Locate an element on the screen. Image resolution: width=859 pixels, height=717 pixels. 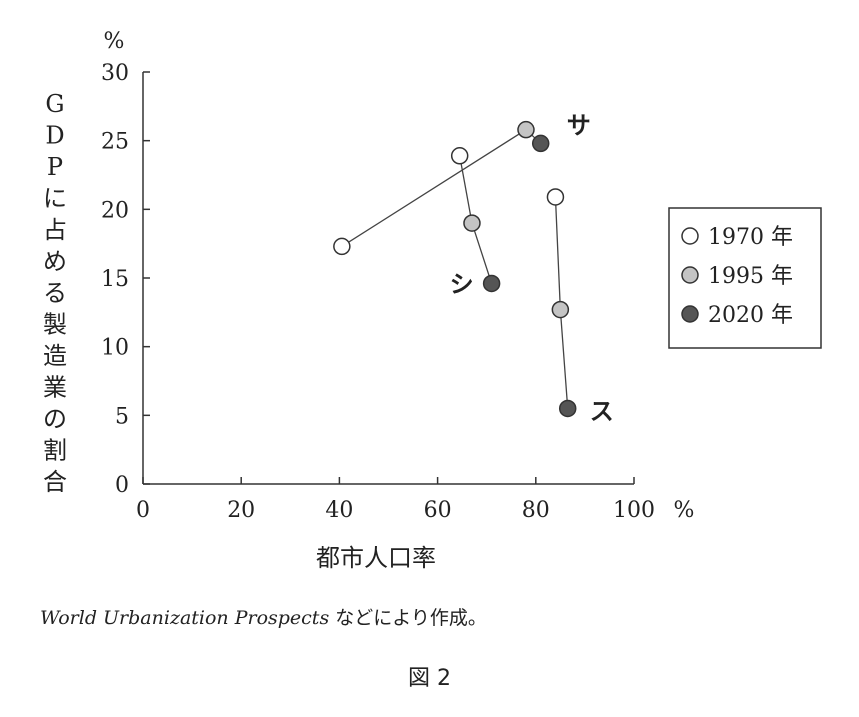
y-unit-label: % is located at coordinates (114, 41).